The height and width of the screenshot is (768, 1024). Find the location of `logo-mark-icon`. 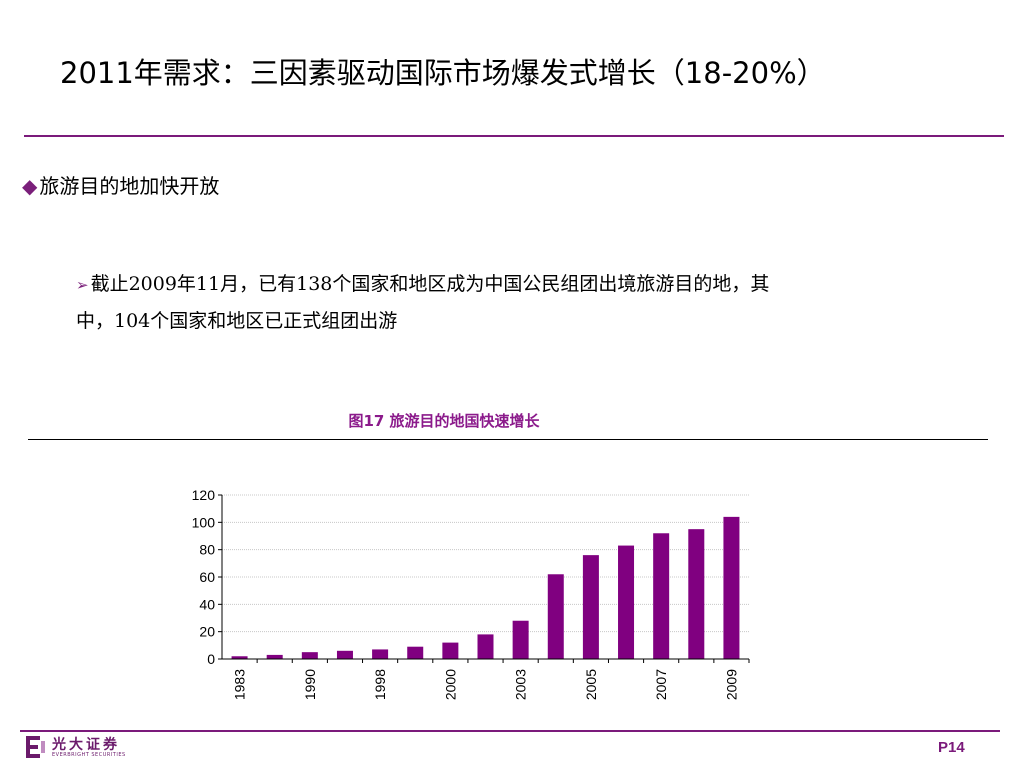

logo-mark-icon is located at coordinates (35, 747).